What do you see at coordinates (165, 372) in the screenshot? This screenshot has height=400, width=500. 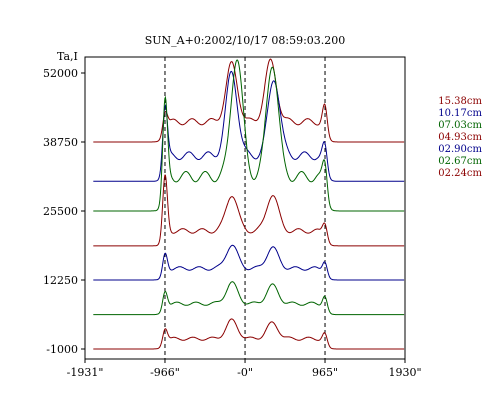 I see `x-tick-label-1: -966"` at bounding box center [165, 372].